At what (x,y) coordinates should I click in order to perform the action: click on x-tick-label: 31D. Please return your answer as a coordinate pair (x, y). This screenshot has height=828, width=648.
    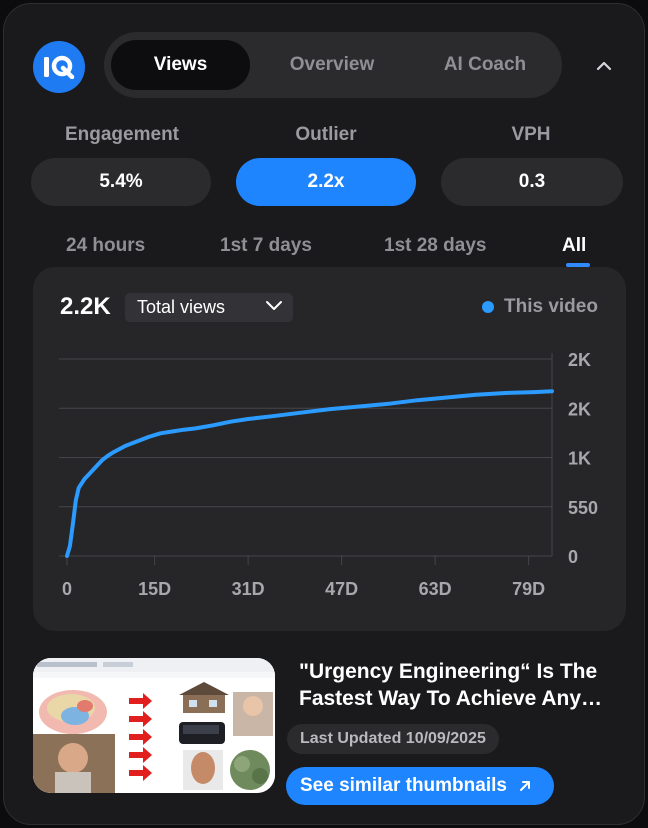
    Looking at the image, I should click on (248, 589).